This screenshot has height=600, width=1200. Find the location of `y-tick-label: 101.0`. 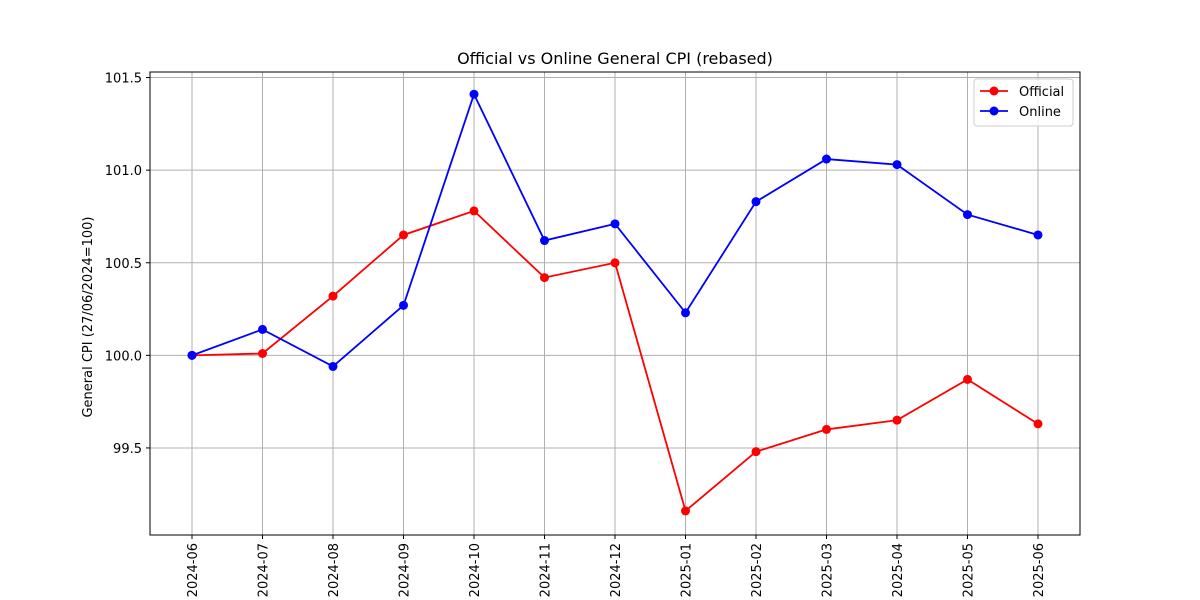

y-tick-label: 101.0 is located at coordinates (123, 171).